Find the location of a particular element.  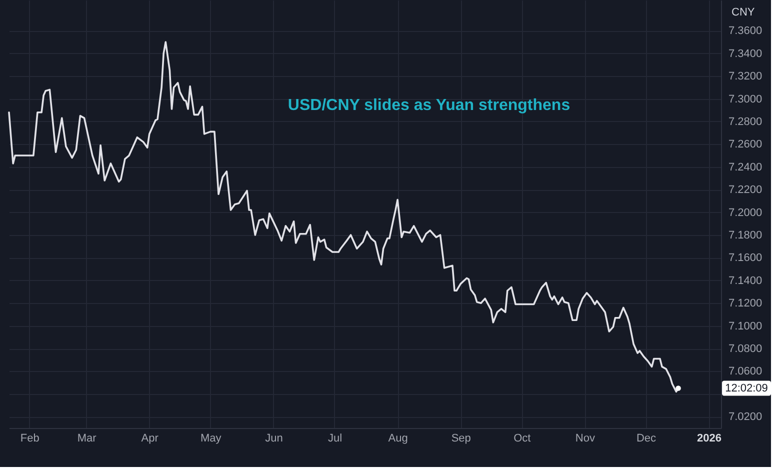

y-tick-label: 7.0200 is located at coordinates (745, 417).